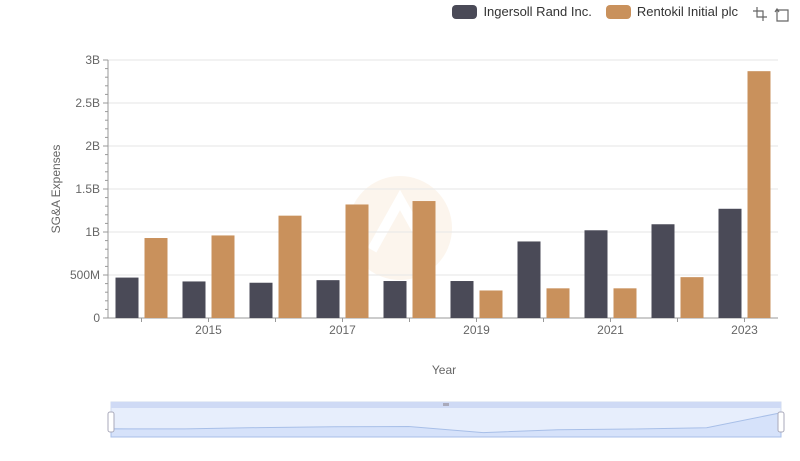  I want to click on y-axis-label: SG&A Expenses, so click(56, 189).